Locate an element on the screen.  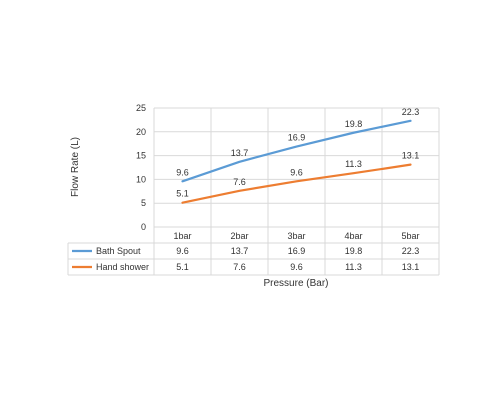
y-tick-label: 0 is located at coordinates (143, 227).